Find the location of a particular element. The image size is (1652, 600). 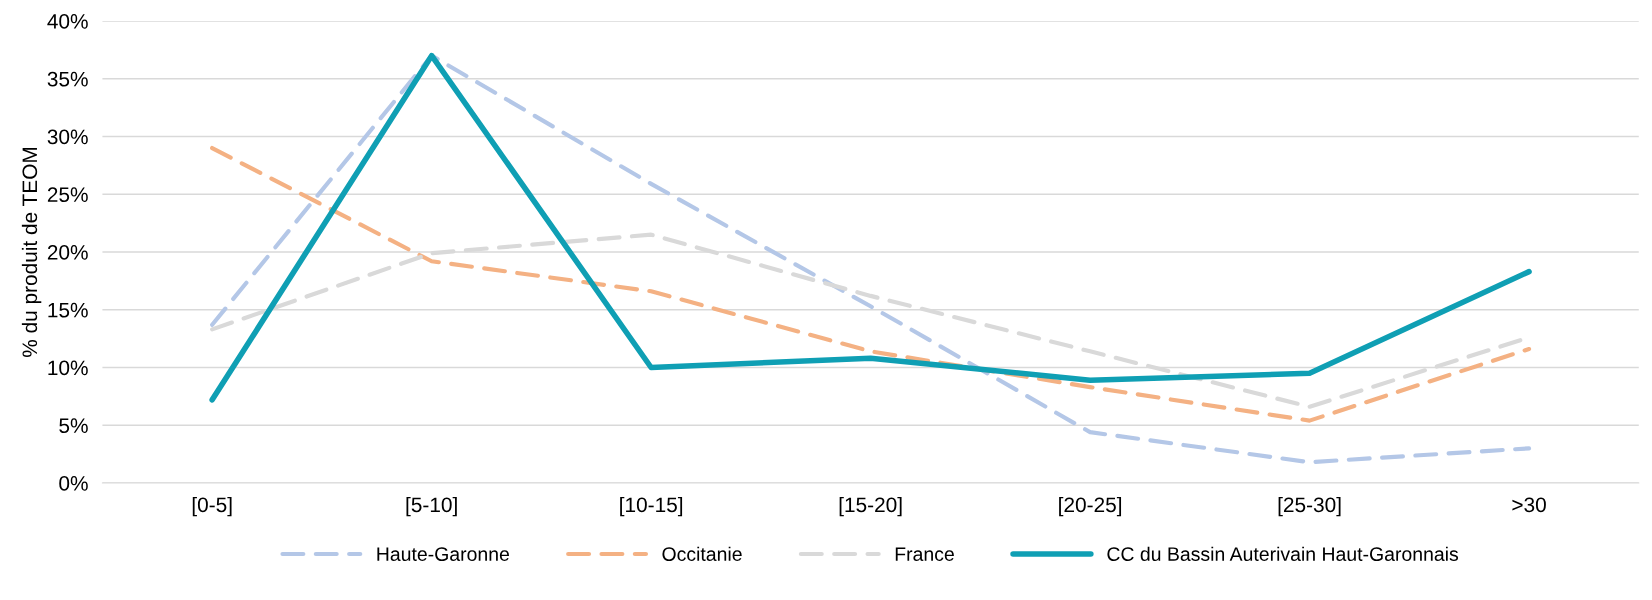

y-axis-title: % du produit de TEOM is located at coordinates (31, 252).